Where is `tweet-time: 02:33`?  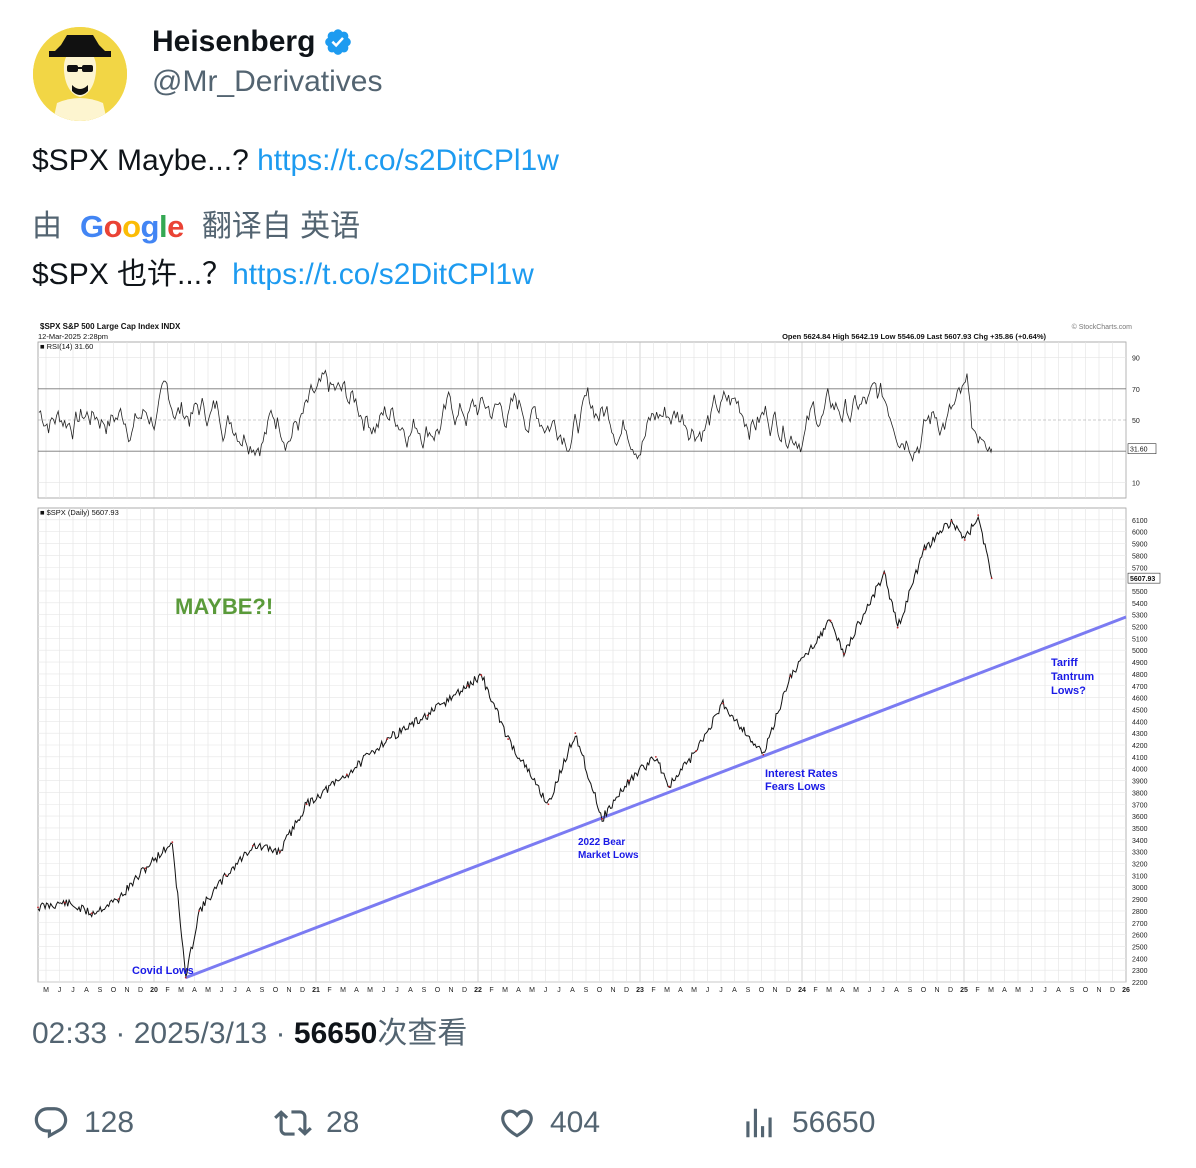 tweet-time: 02:33 is located at coordinates (70, 1033).